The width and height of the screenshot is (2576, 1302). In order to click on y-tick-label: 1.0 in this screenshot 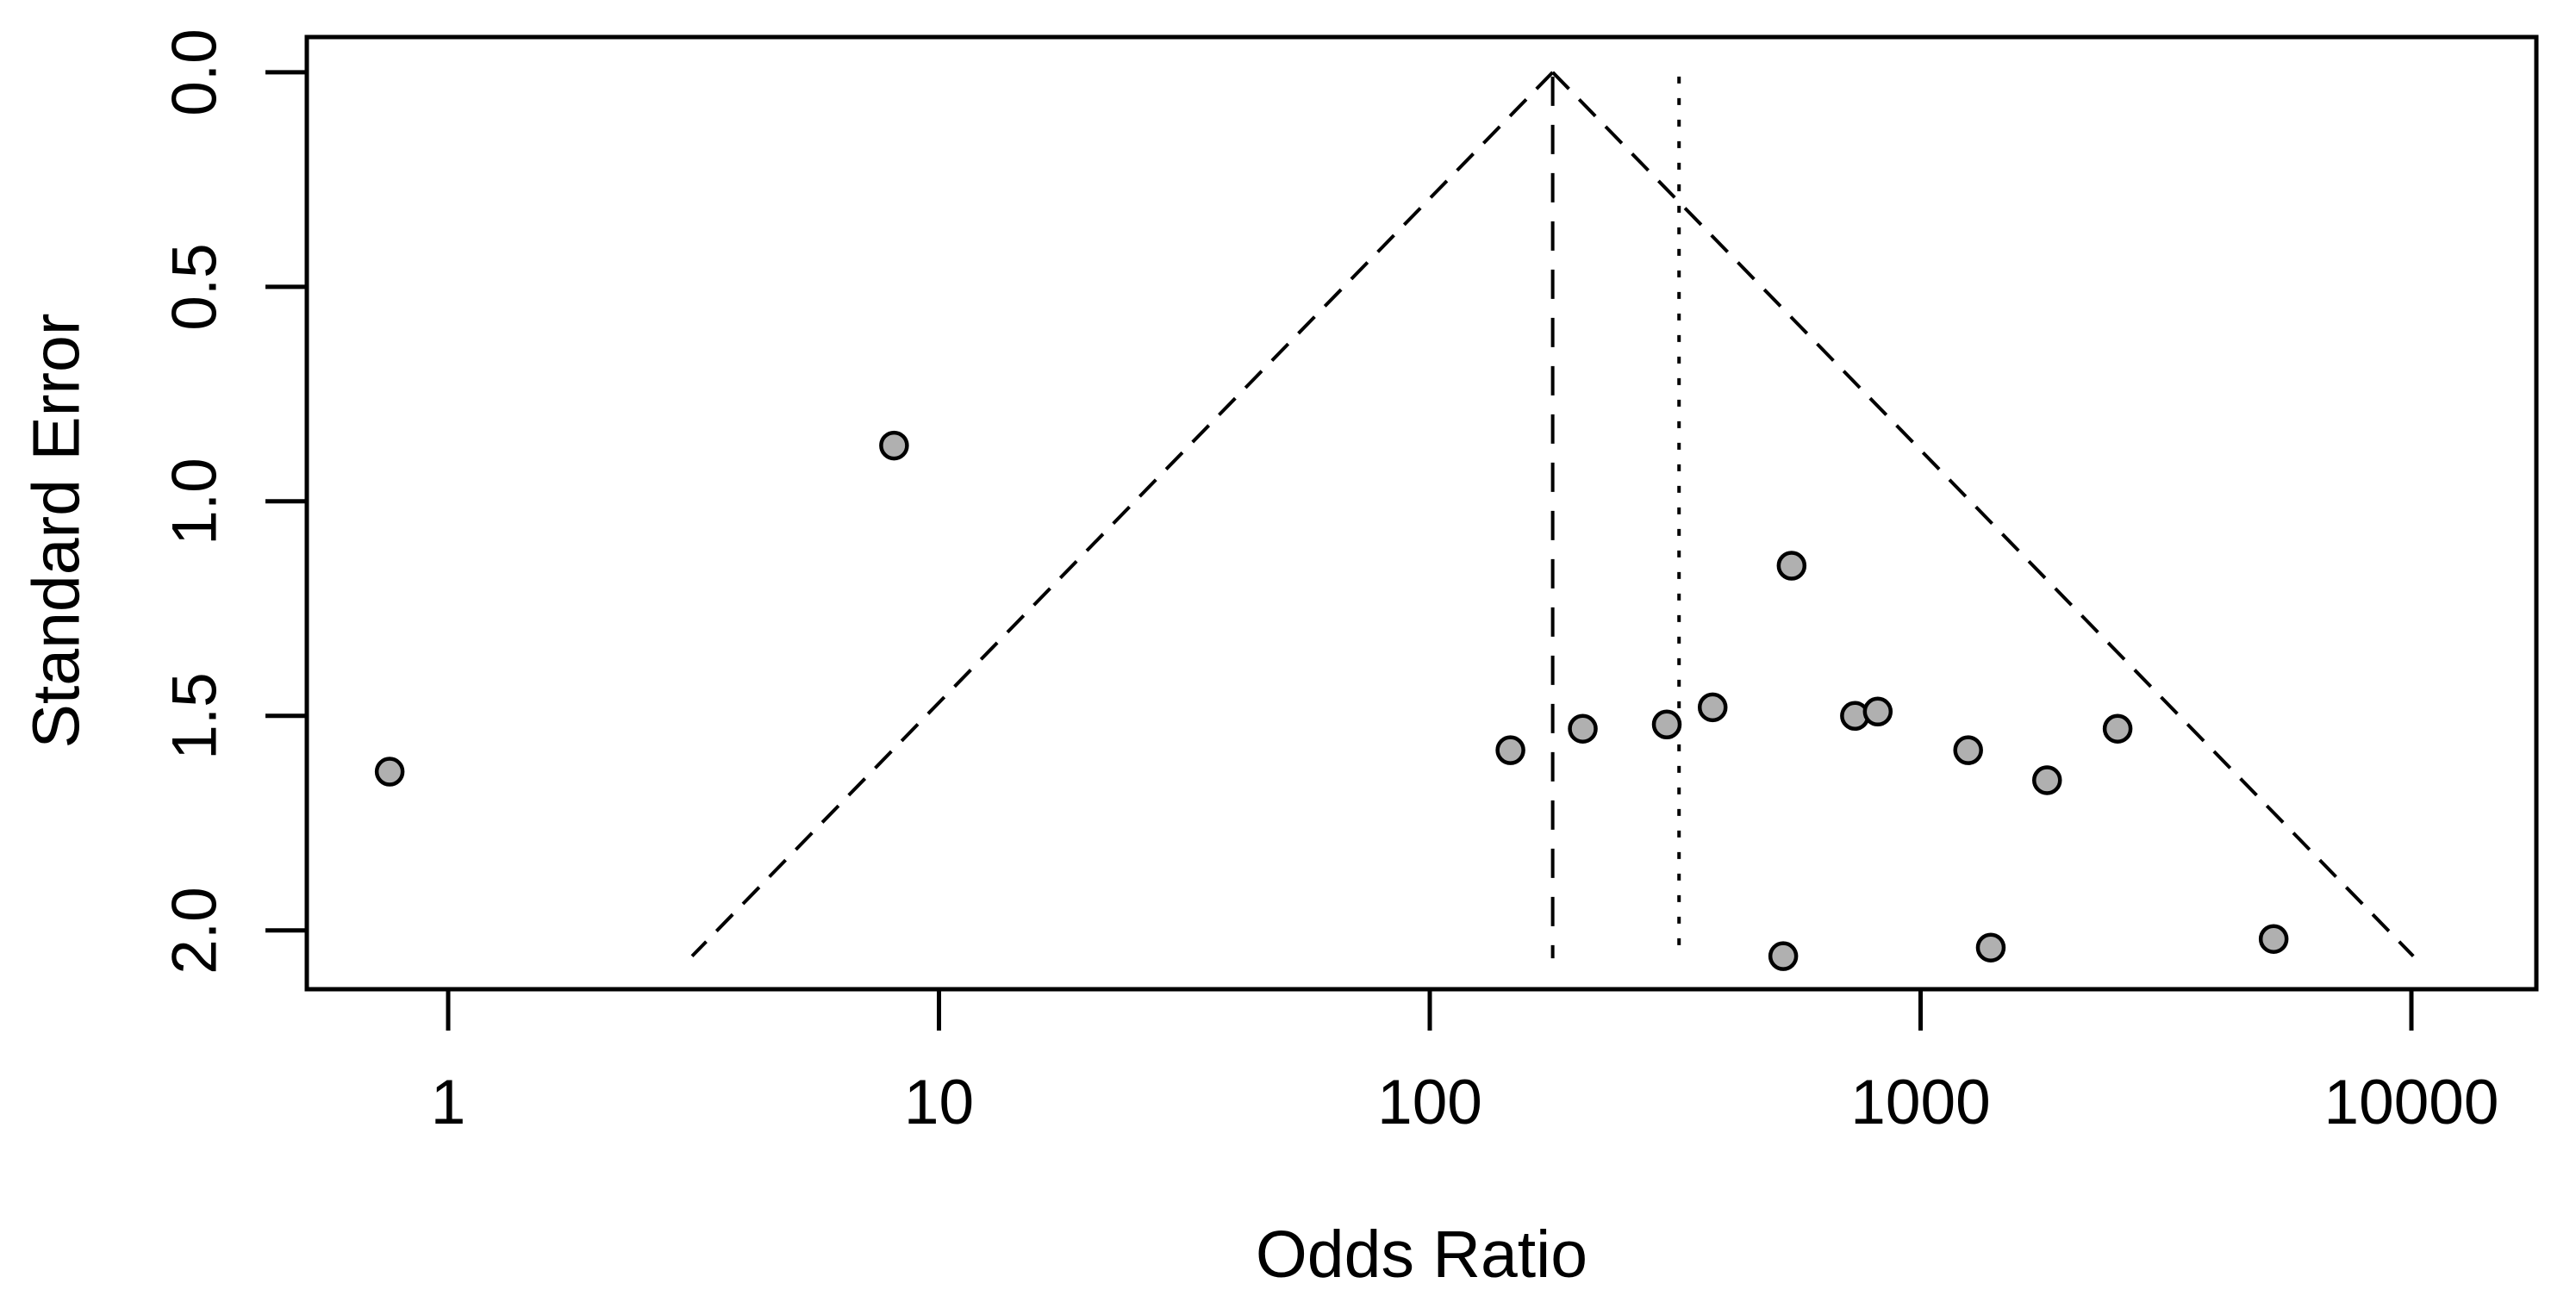, I will do `click(194, 502)`.